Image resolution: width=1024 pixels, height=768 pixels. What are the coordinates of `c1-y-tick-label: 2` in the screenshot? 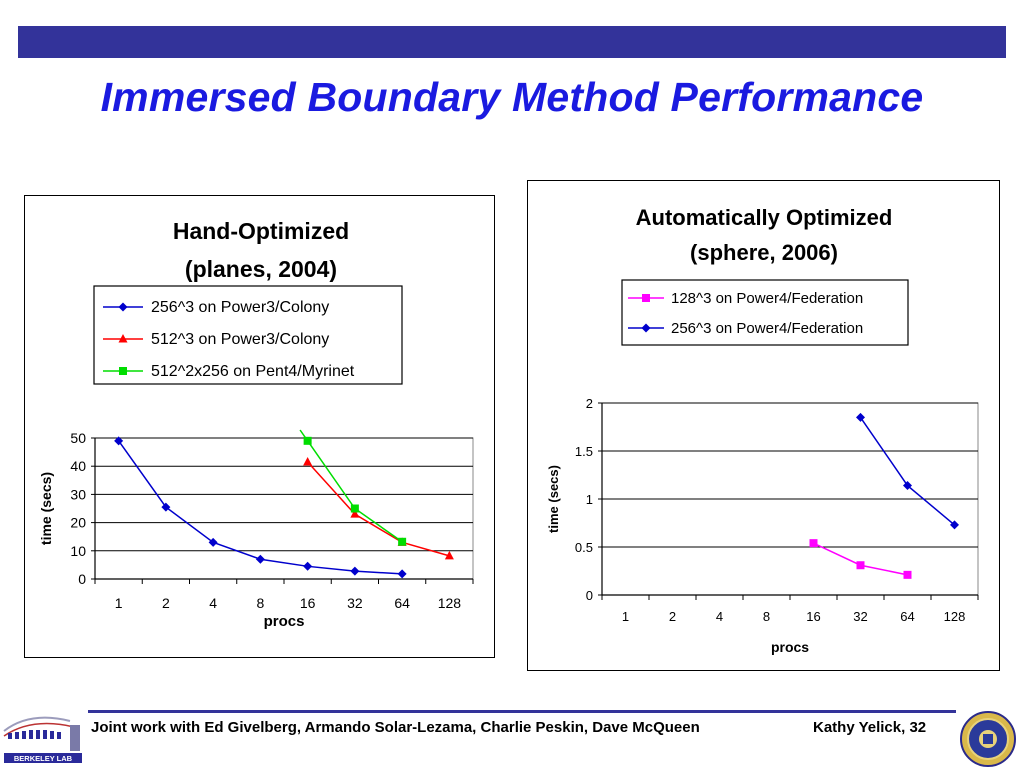 It's located at (589, 403).